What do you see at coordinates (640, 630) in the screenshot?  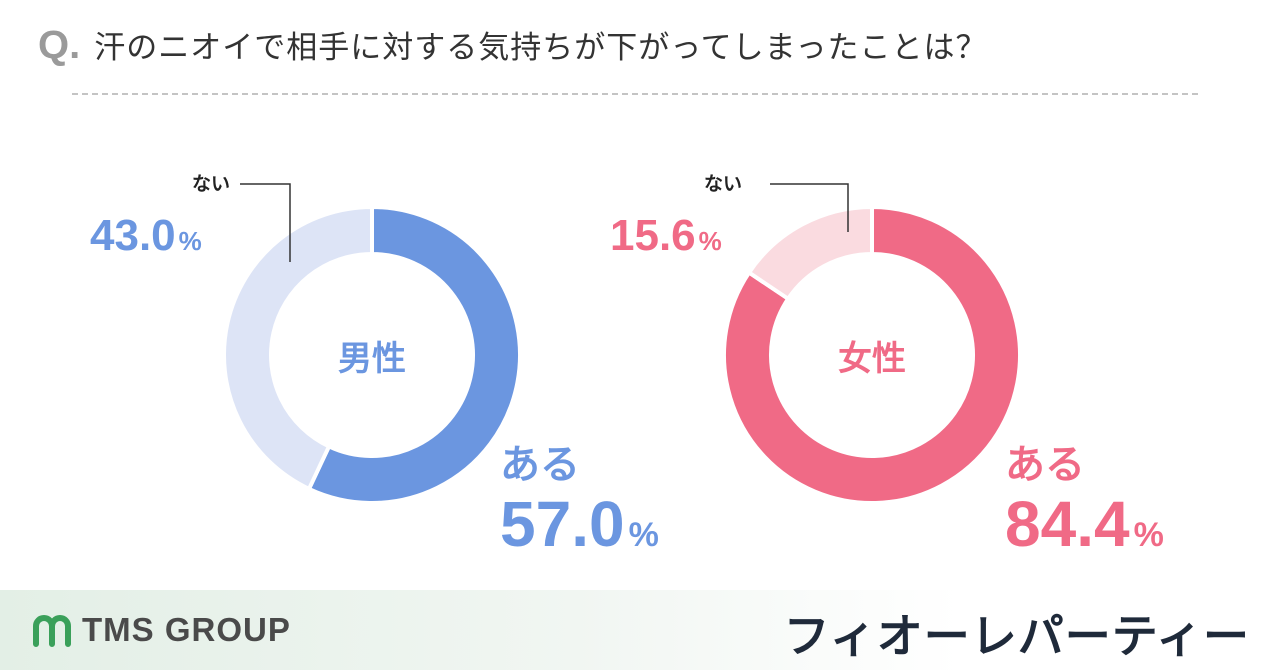 I see `footer: TMS GROUP フィオーレパーティー` at bounding box center [640, 630].